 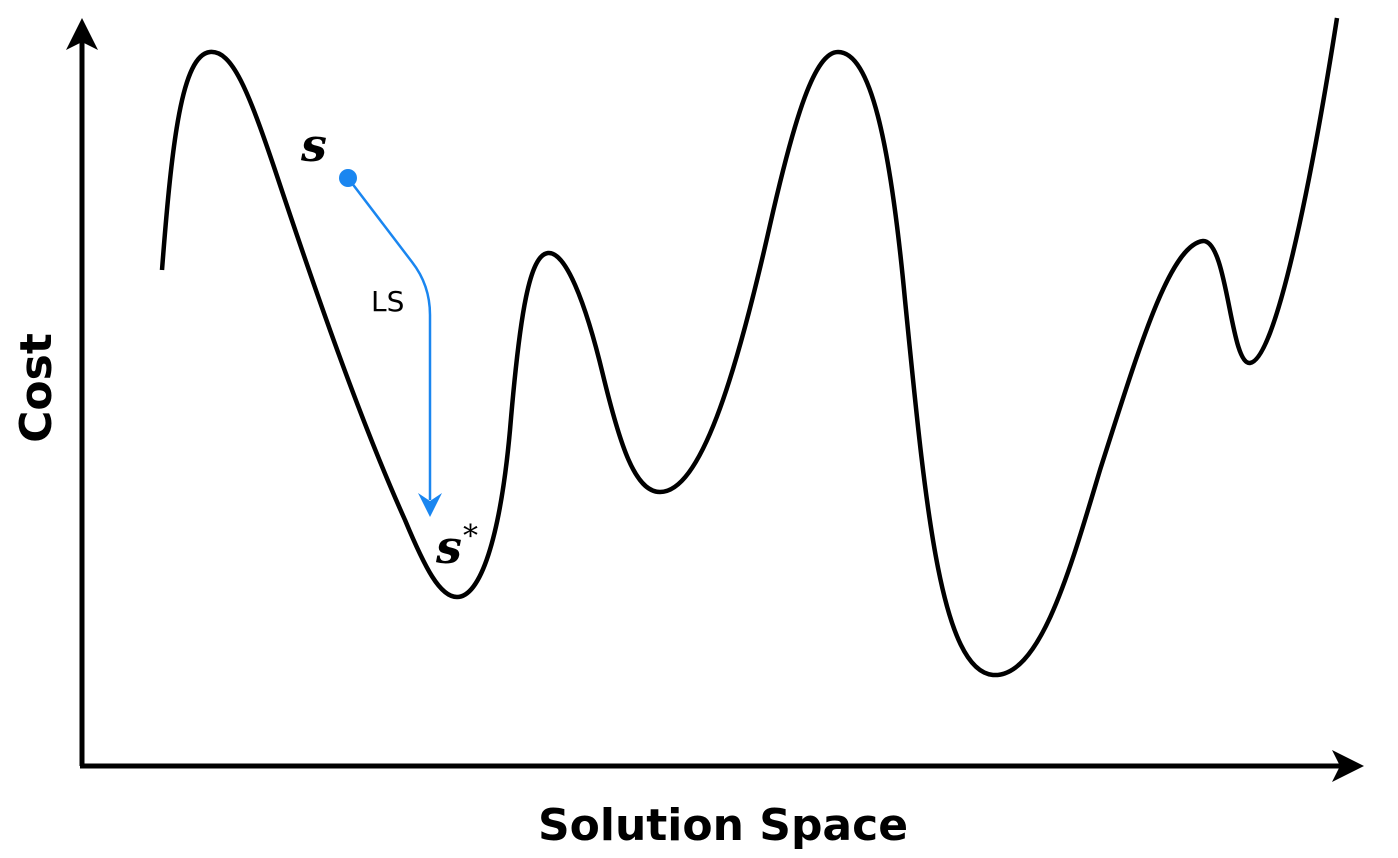 I want to click on start-solution-label: s, so click(x=313, y=145).